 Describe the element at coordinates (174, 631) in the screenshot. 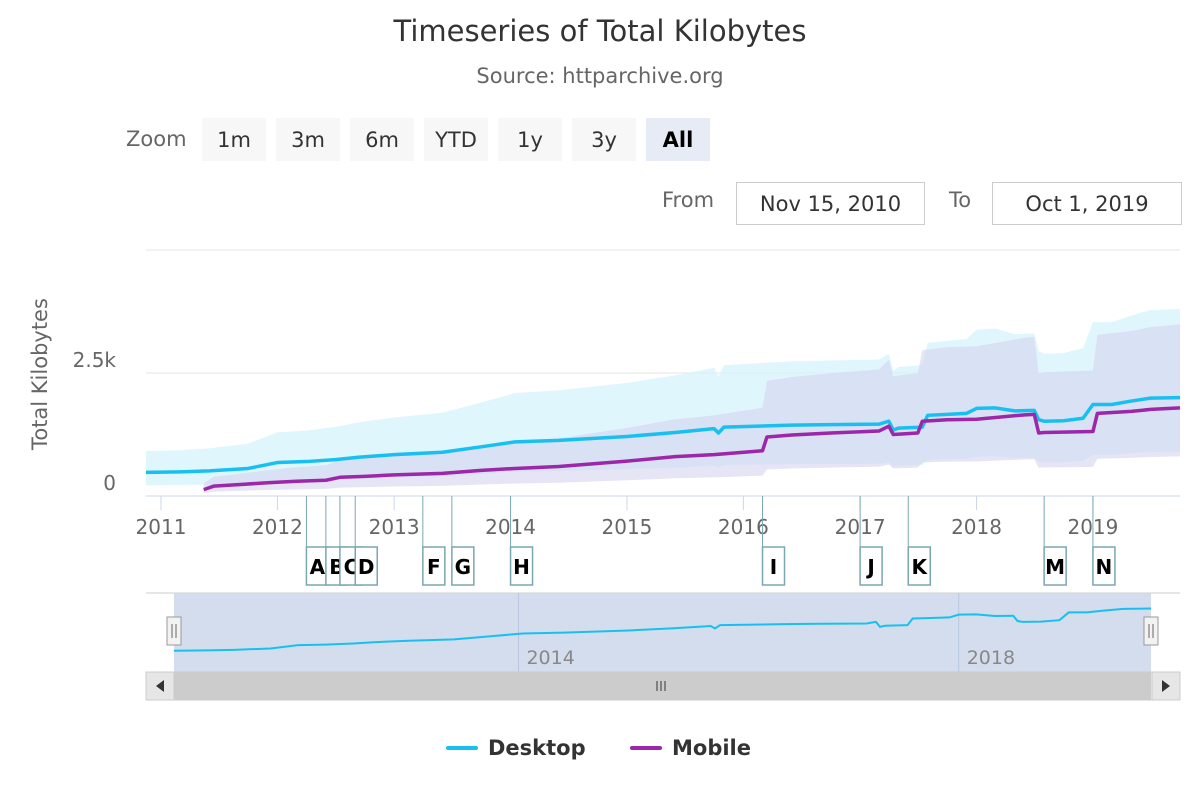

I see `navigator-left-handle` at that location.